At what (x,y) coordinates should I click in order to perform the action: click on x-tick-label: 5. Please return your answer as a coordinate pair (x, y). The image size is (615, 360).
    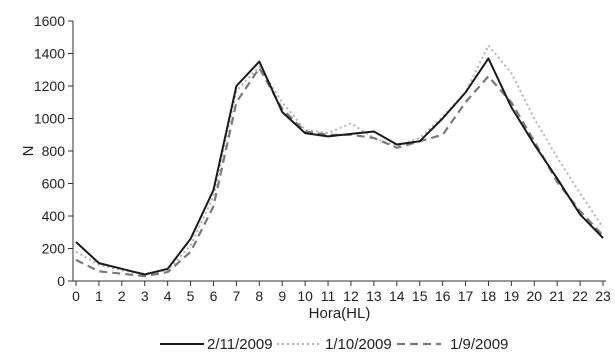
    Looking at the image, I should click on (191, 296).